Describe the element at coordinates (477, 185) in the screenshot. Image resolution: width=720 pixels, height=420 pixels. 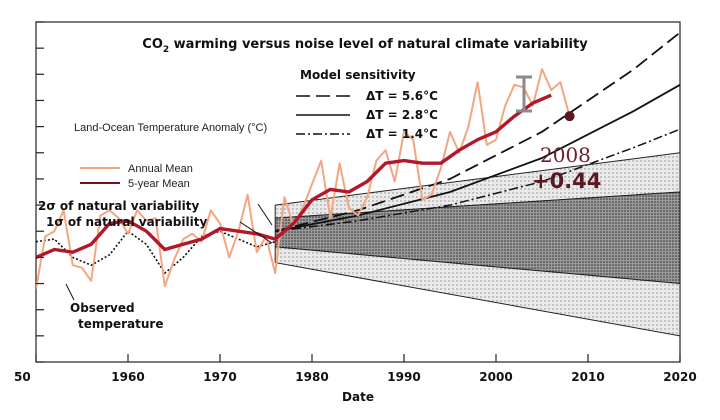
I see `band-2sigma-upper` at that location.